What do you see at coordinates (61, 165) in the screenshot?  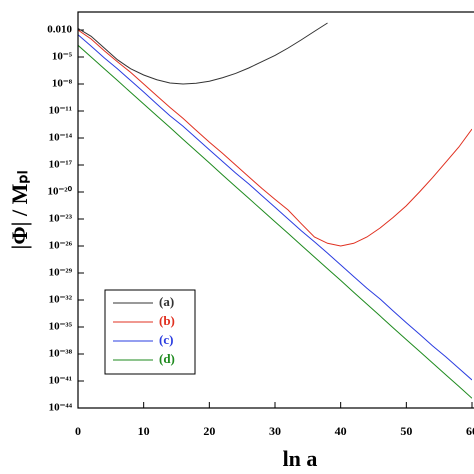 I see `y-tick-label: 10⁻¹⁷` at bounding box center [61, 165].